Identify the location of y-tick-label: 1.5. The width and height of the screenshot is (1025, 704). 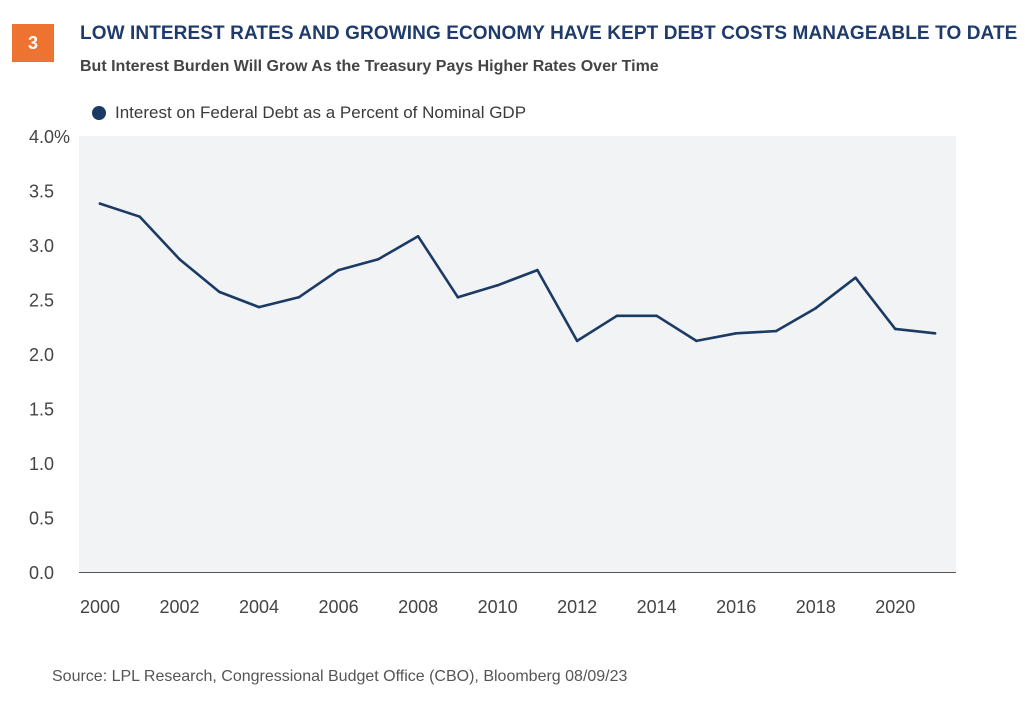
(41, 410).